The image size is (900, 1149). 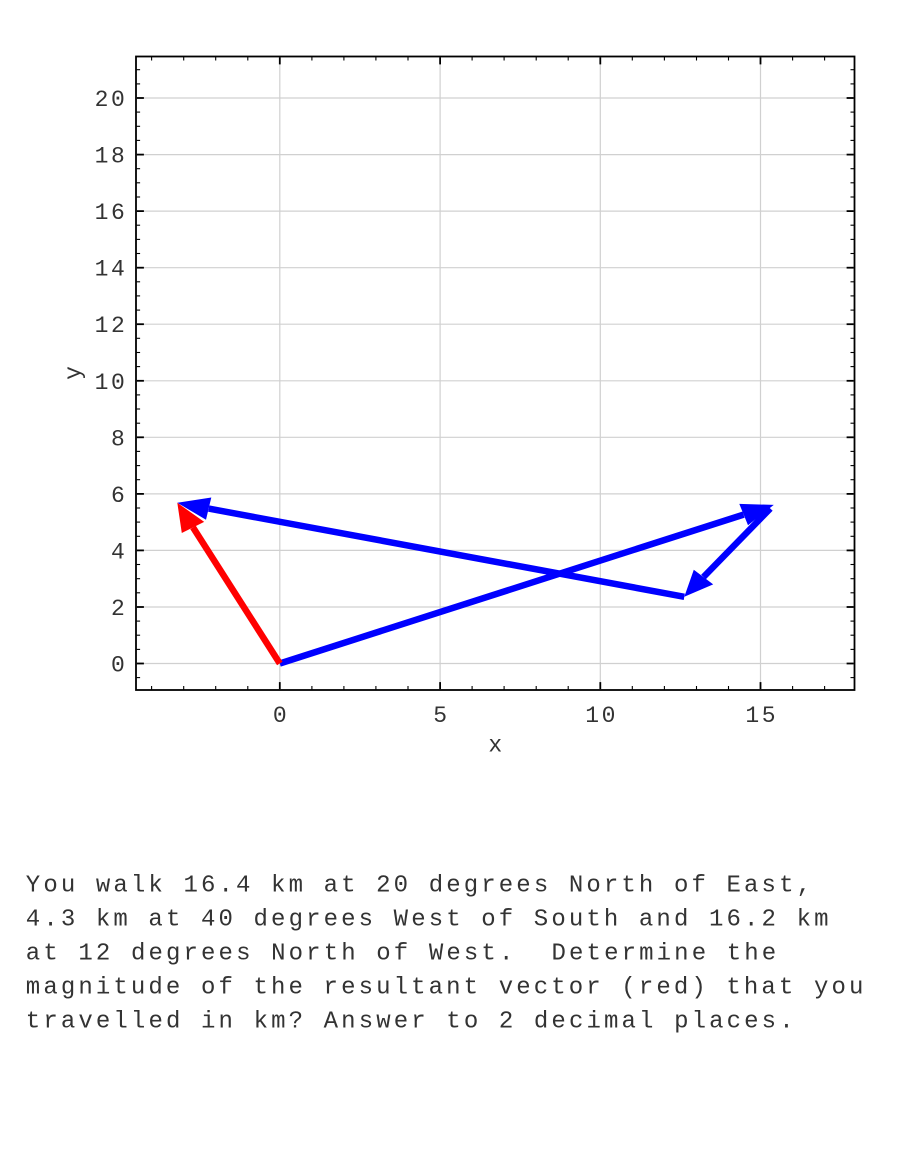 What do you see at coordinates (111, 100) in the screenshot?
I see `svg-text: 20` at bounding box center [111, 100].